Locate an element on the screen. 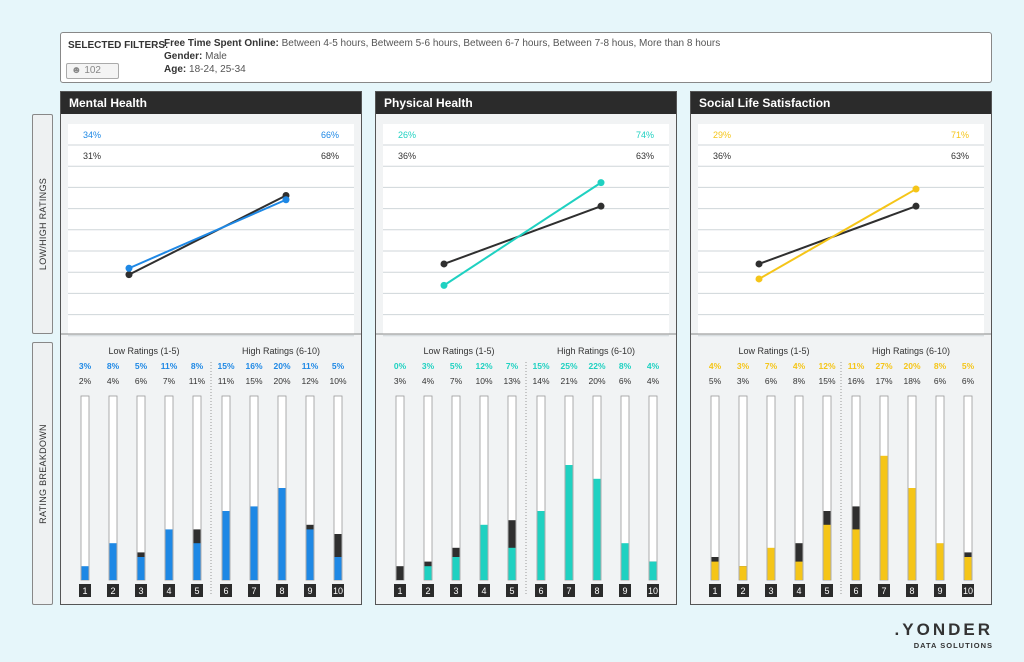 The image size is (1024, 662). overall-pct-label: 4% is located at coordinates (113, 381).